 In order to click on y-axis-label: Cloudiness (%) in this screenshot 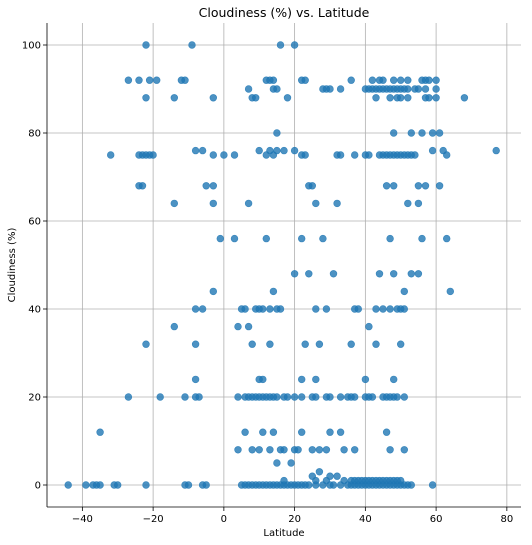, I will do `click(12, 265)`.